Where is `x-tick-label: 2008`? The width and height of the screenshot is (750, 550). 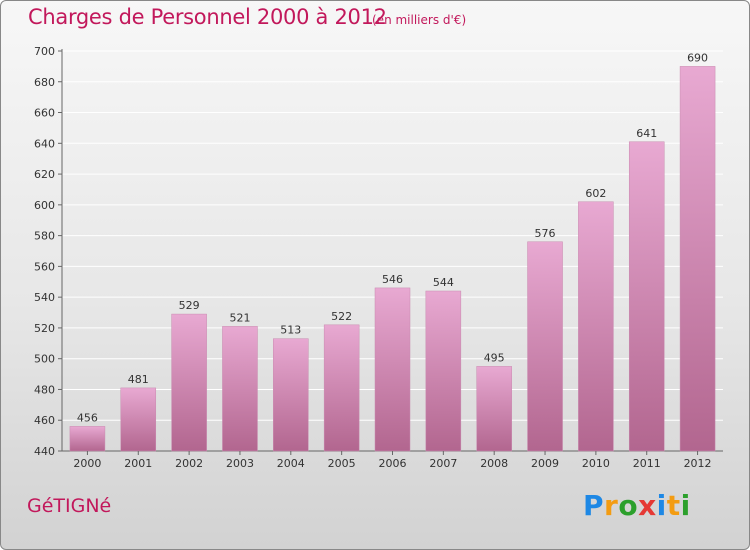
x-tick-label: 2008 is located at coordinates (494, 463).